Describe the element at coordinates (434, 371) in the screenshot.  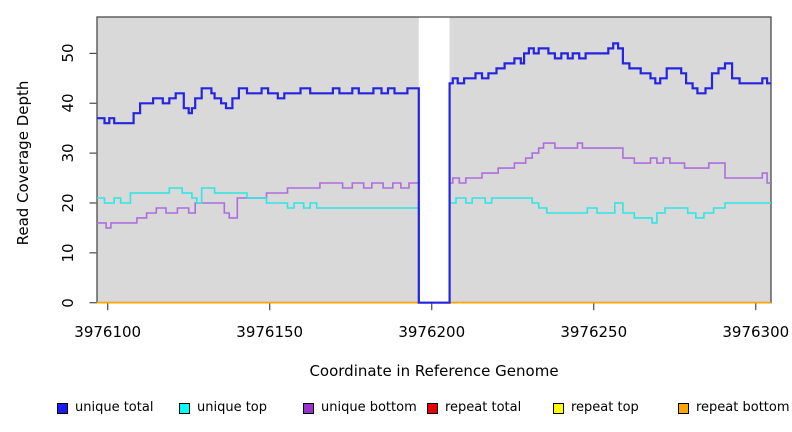
I see `x-axis-title: Coordinate in Reference Genome` at that location.